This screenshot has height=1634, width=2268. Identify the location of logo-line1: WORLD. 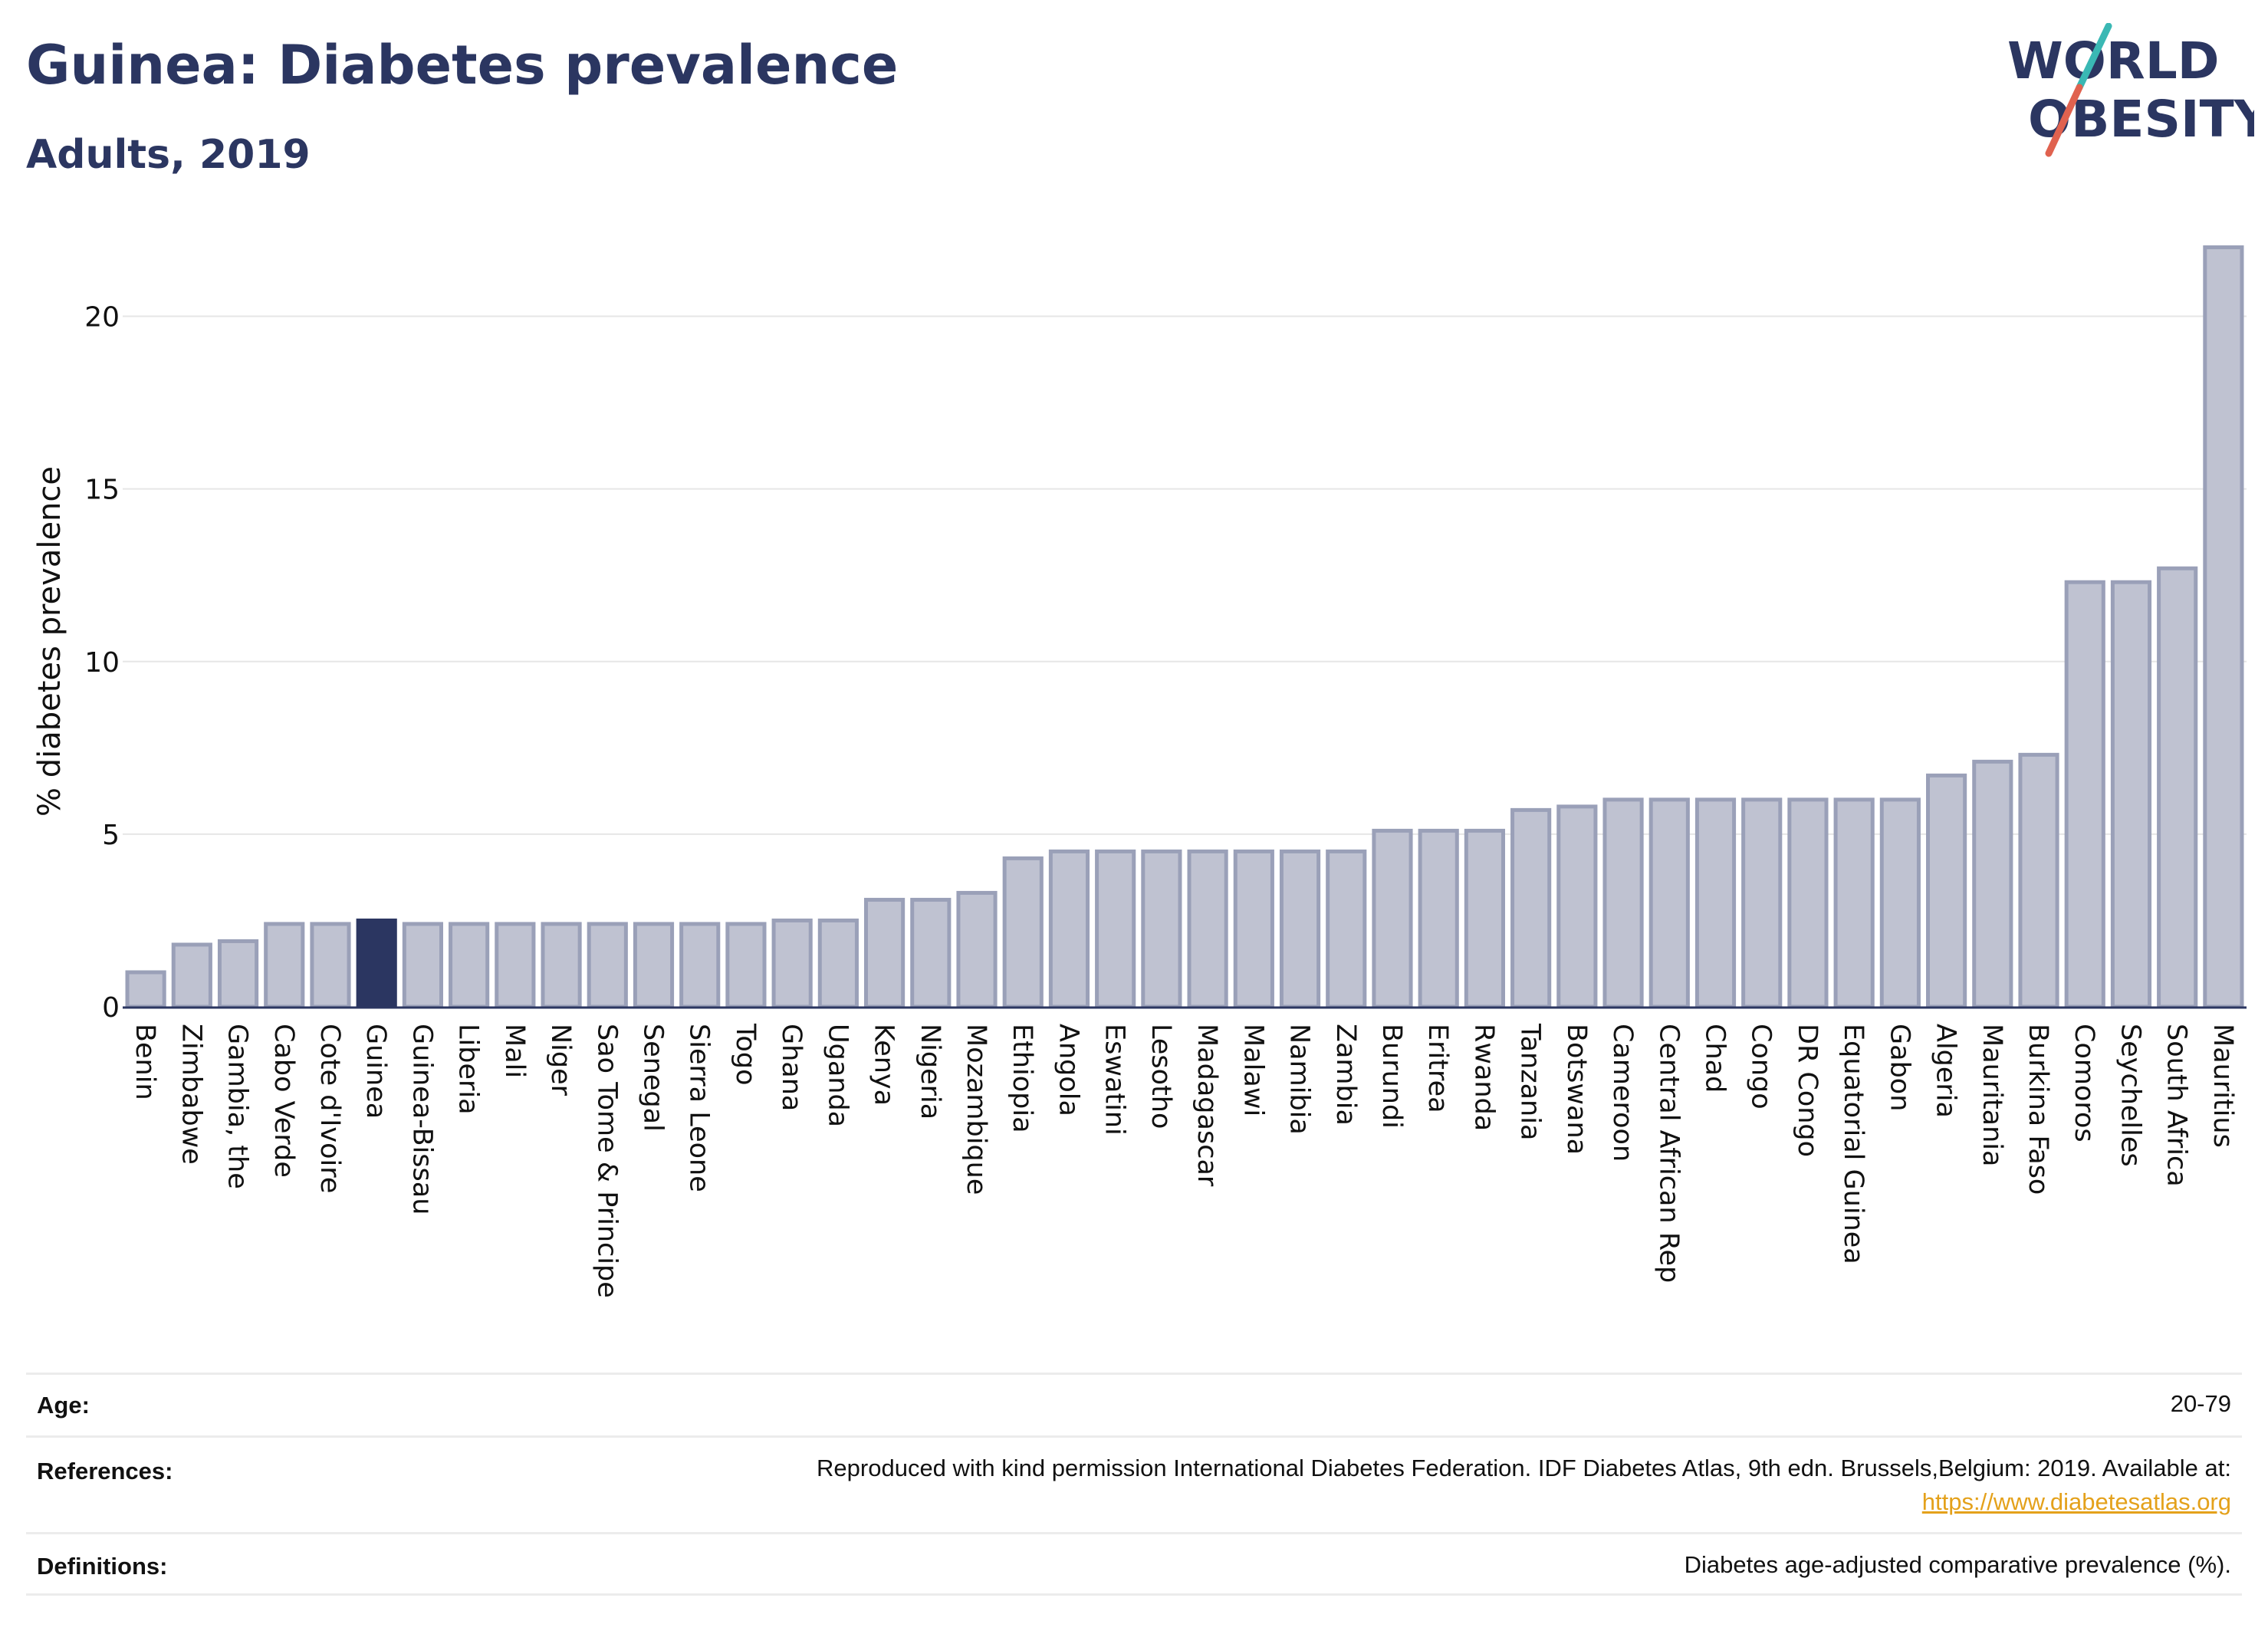
(2113, 61).